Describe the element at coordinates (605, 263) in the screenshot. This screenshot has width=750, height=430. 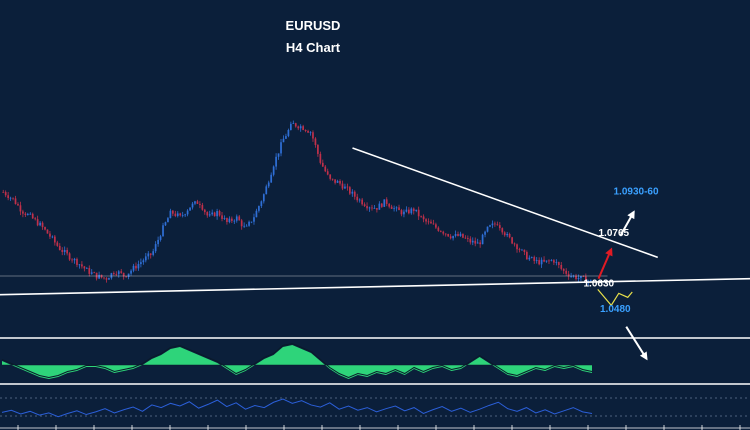
I see `bullish-breakout` at that location.